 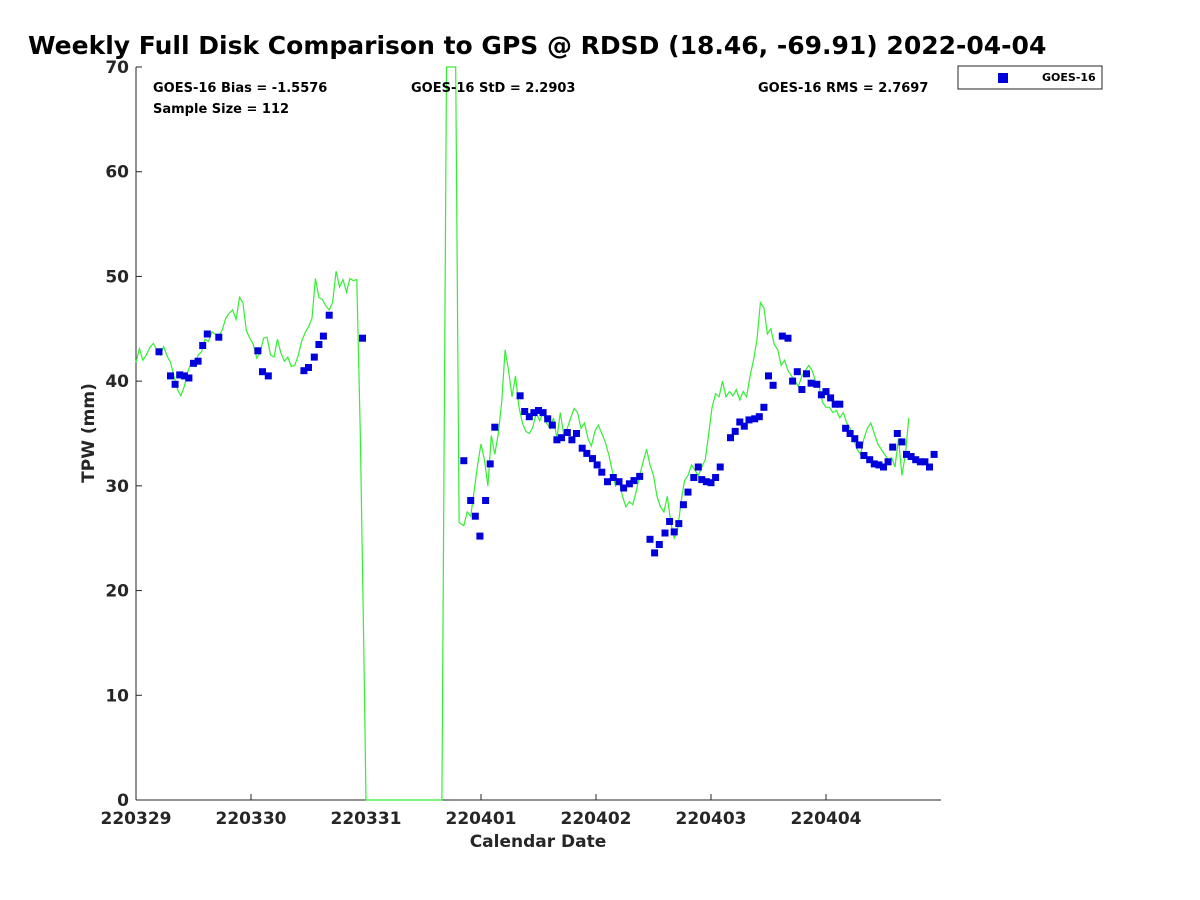 What do you see at coordinates (1030, 77) in the screenshot?
I see `legend-box` at bounding box center [1030, 77].